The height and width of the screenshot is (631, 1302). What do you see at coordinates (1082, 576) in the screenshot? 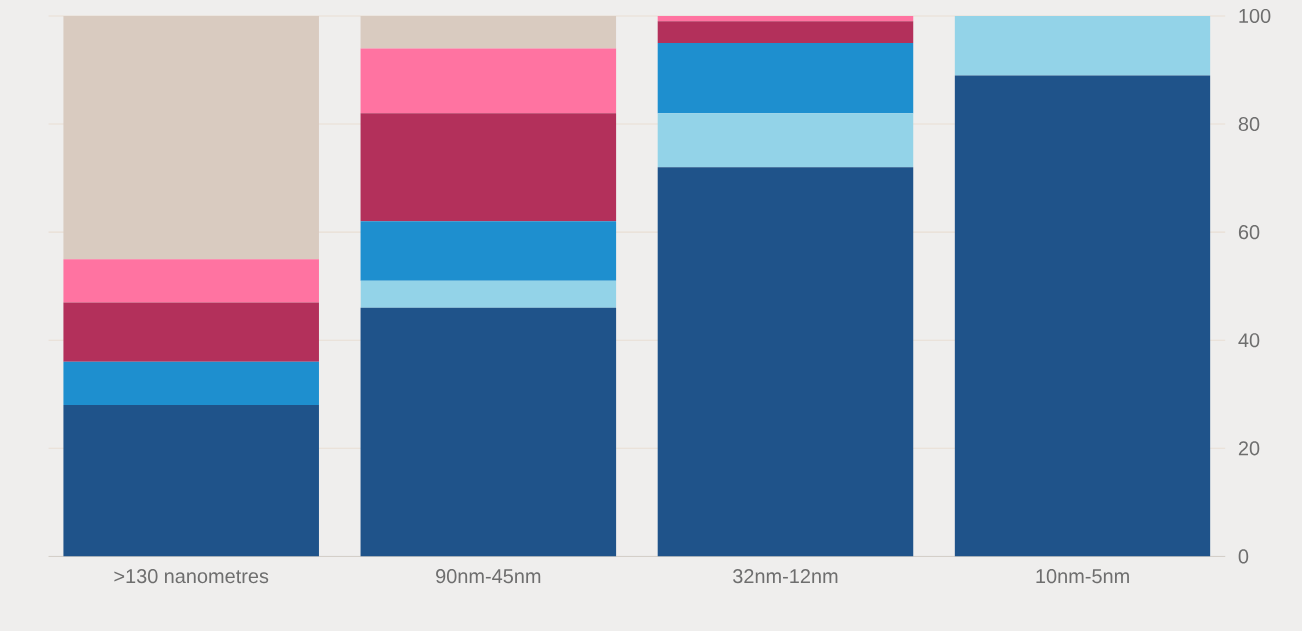
I see `x-tick-label: 10nm-5nm` at bounding box center [1082, 576].